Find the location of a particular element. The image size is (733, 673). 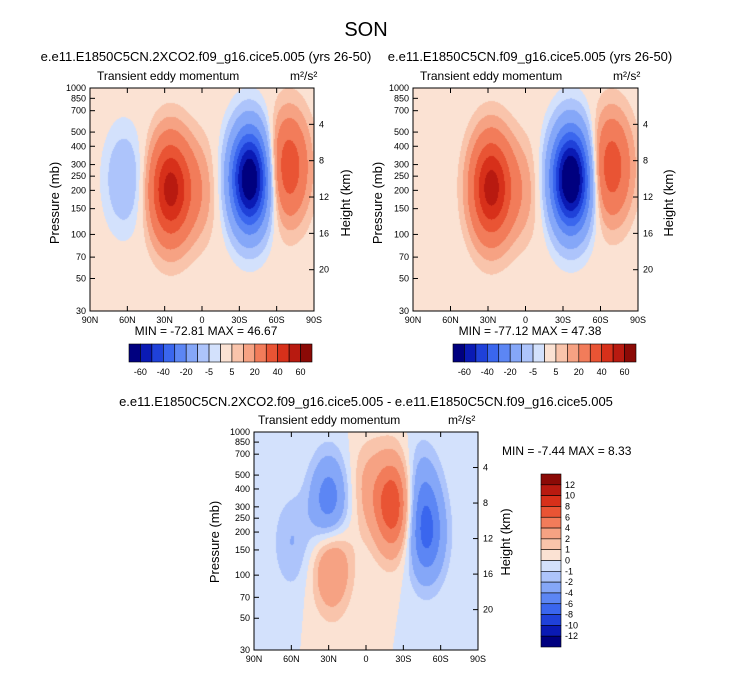

stats-label: MIN = -72.81 MAX = 46.67 is located at coordinates (206, 331).